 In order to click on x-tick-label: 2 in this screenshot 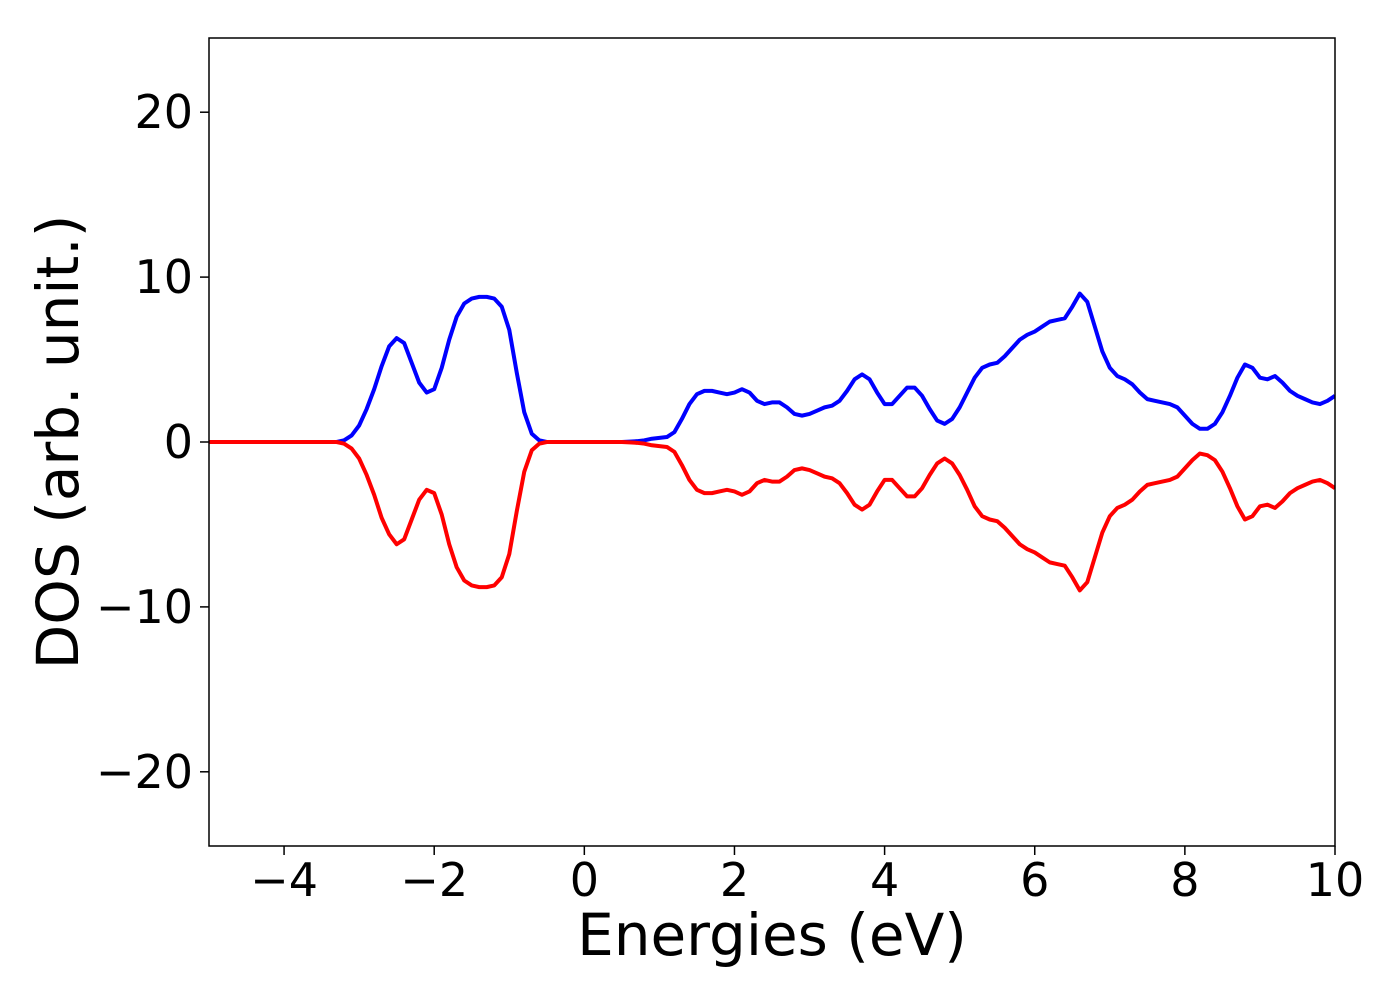, I will do `click(734, 880)`.